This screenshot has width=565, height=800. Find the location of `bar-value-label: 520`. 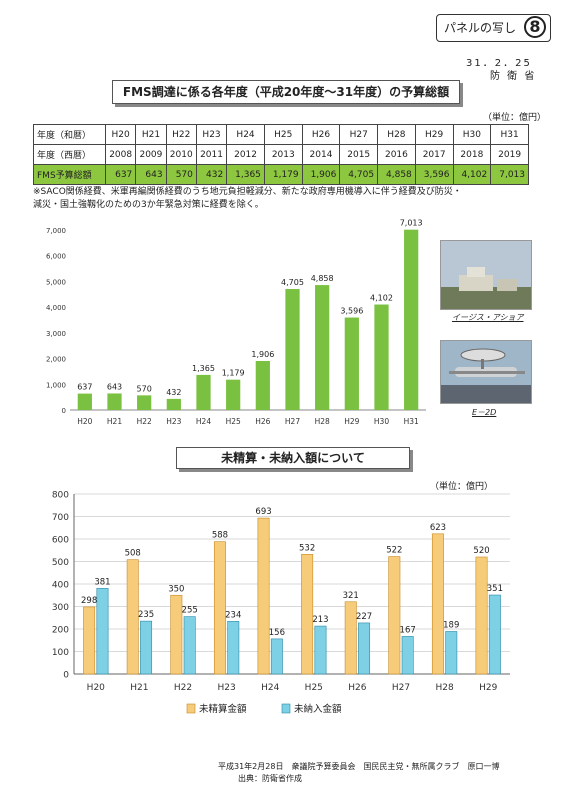

bar-value-label: 520 is located at coordinates (481, 551).